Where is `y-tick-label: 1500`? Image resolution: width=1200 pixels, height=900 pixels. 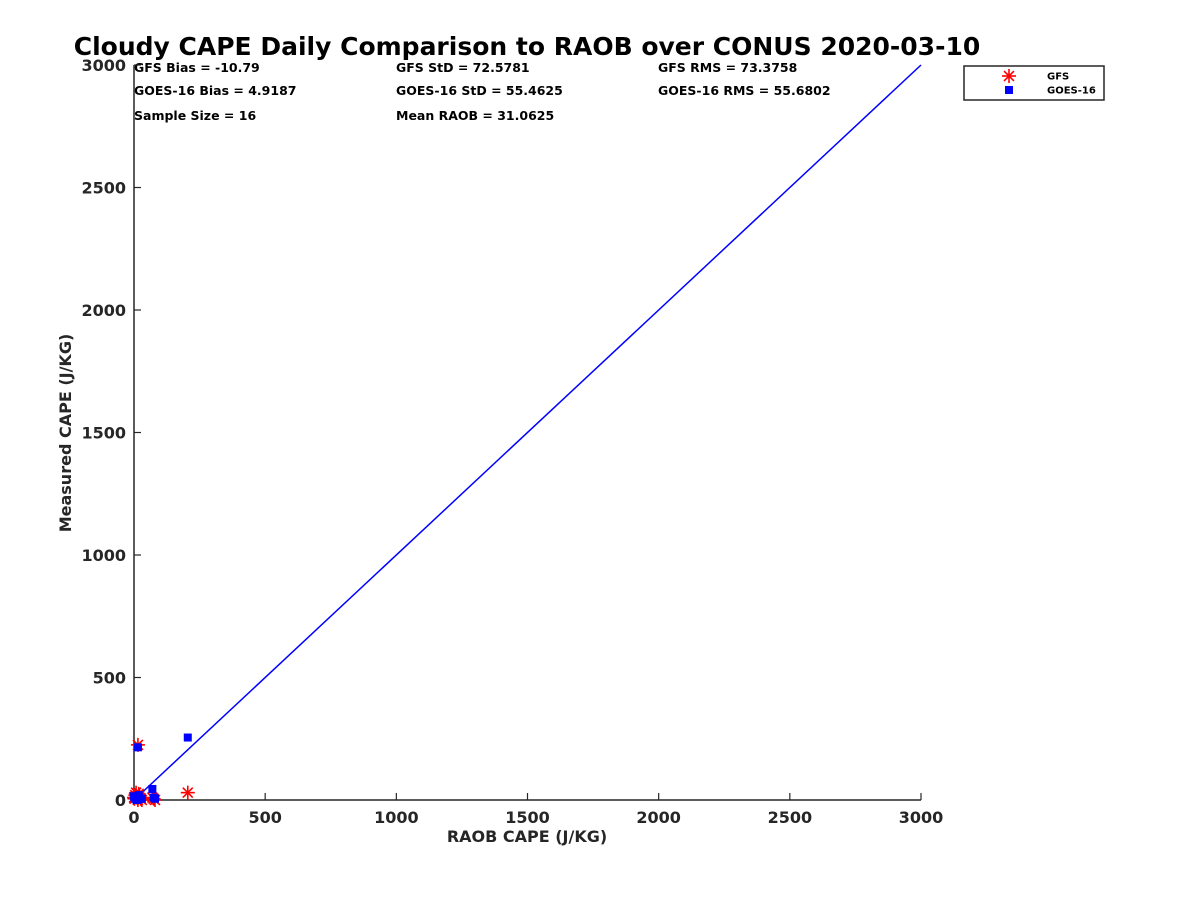 y-tick-label: 1500 is located at coordinates (103, 433).